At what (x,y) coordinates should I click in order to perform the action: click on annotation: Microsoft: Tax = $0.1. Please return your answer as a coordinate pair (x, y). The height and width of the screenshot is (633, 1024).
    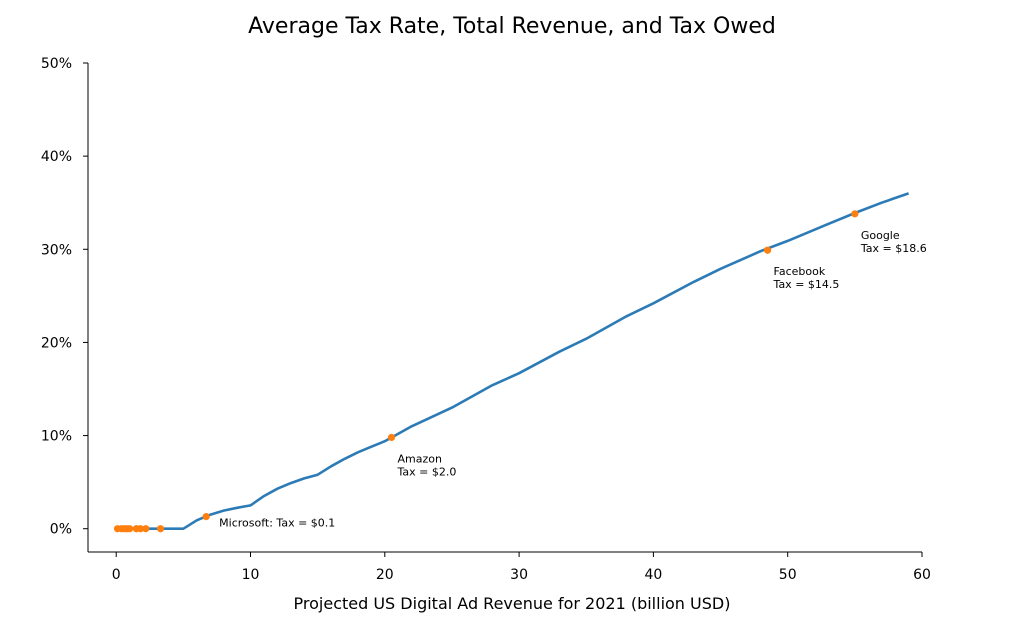
    Looking at the image, I should click on (277, 523).